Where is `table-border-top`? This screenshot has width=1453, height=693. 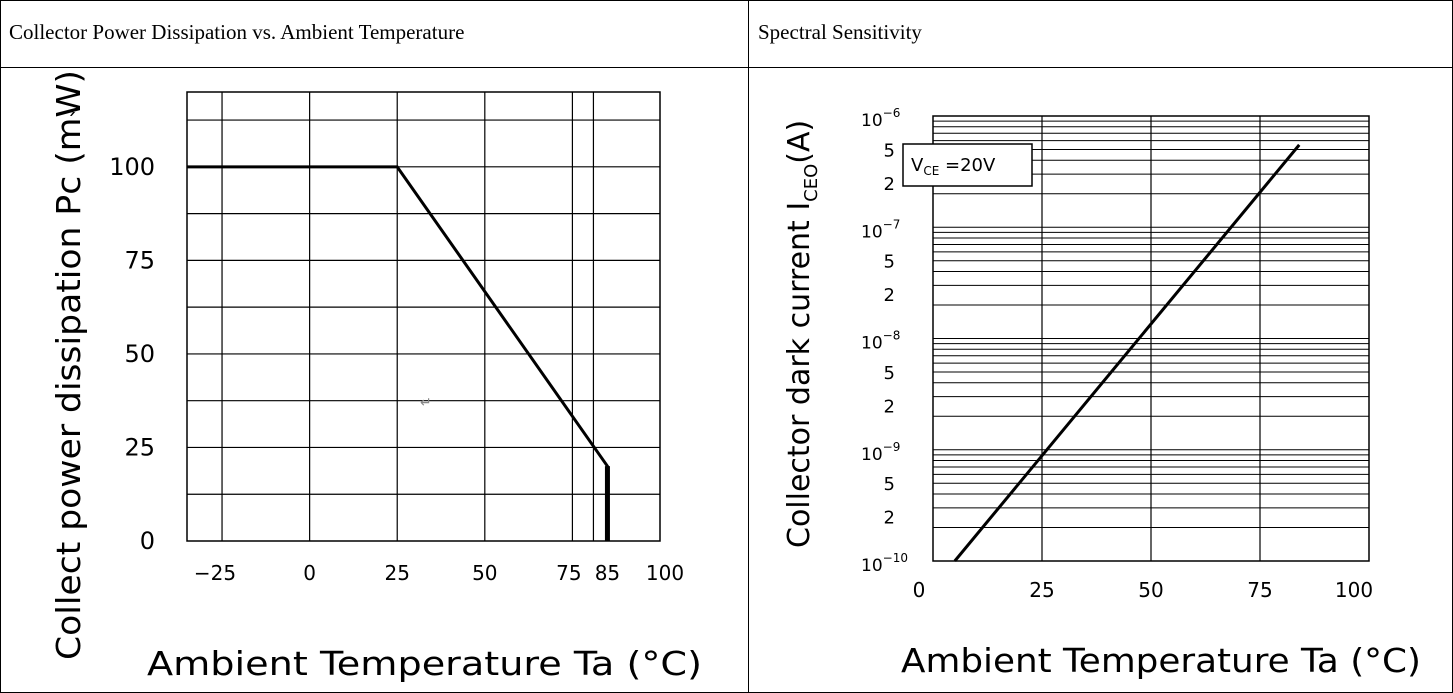
table-border-top is located at coordinates (726, 0).